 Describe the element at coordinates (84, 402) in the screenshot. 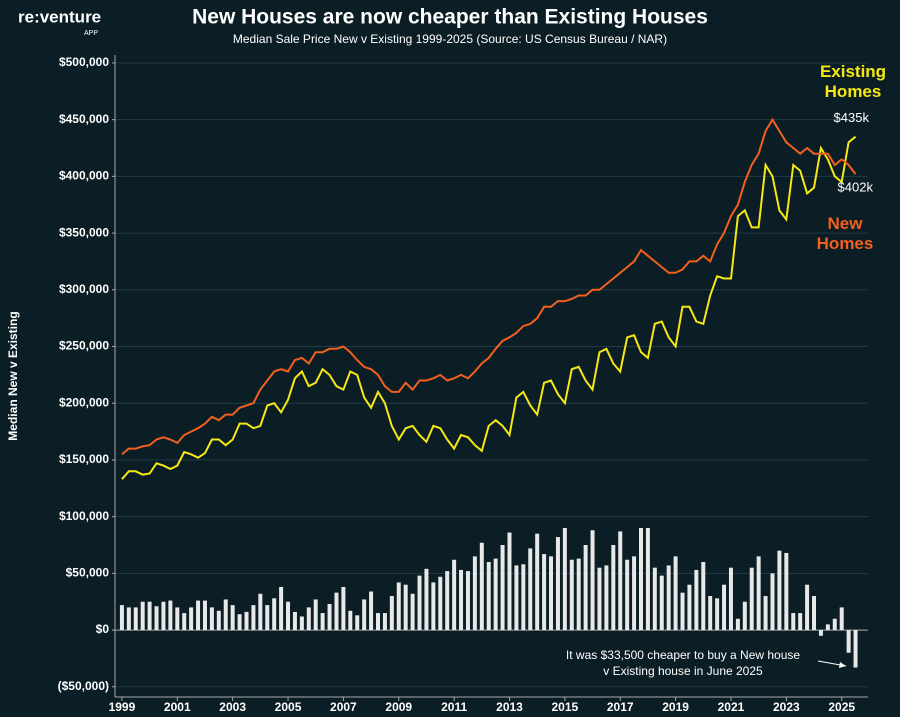

I see `y-tick-label: $200,000` at that location.